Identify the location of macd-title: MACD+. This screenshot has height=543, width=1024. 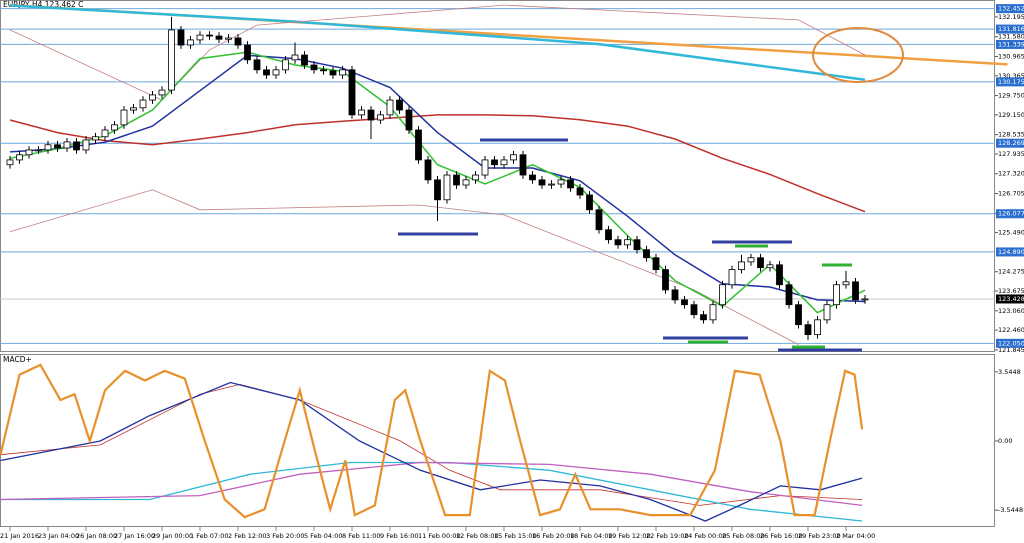
(17, 359).